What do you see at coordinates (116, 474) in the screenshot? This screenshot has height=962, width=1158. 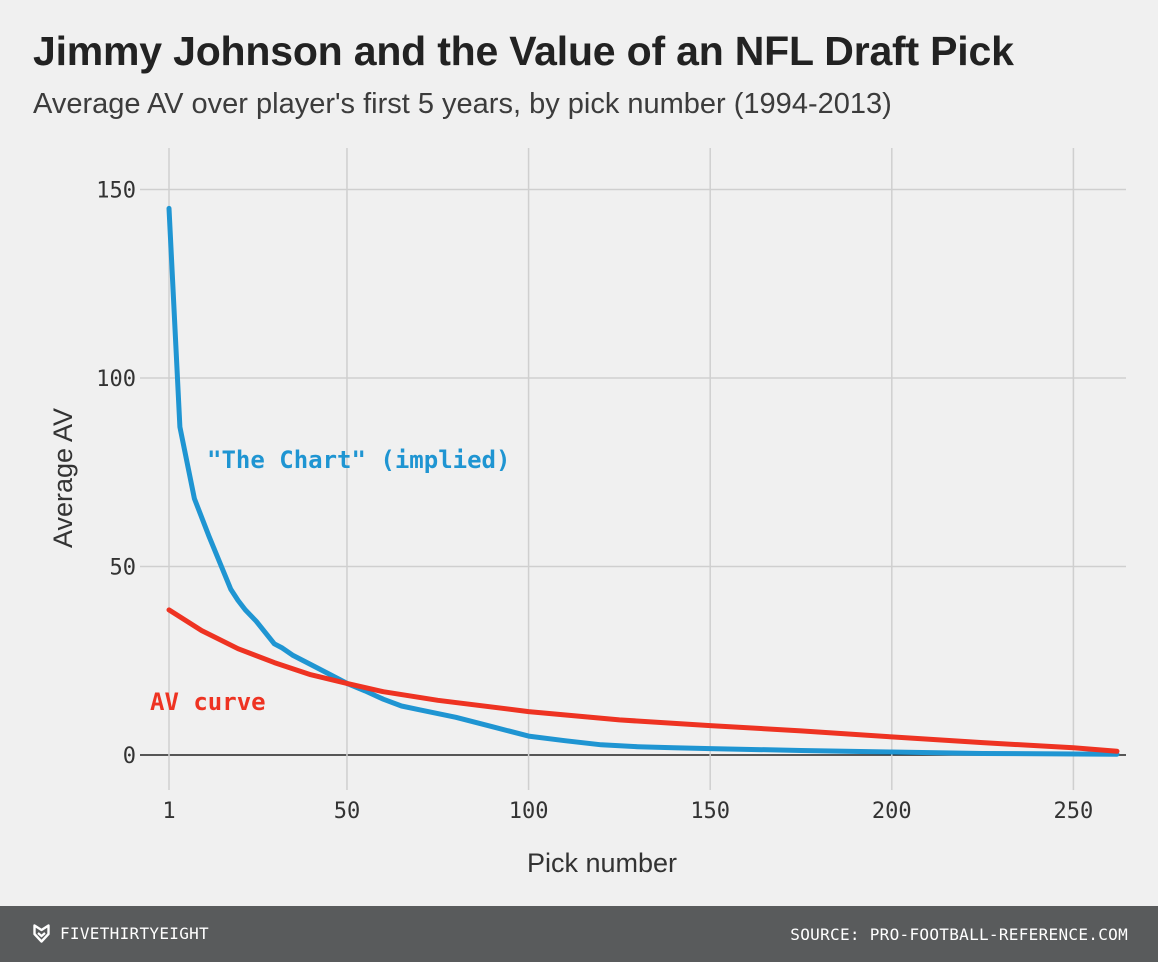 I see `y-axis-tick-labels: 0 50 100 150` at bounding box center [116, 474].